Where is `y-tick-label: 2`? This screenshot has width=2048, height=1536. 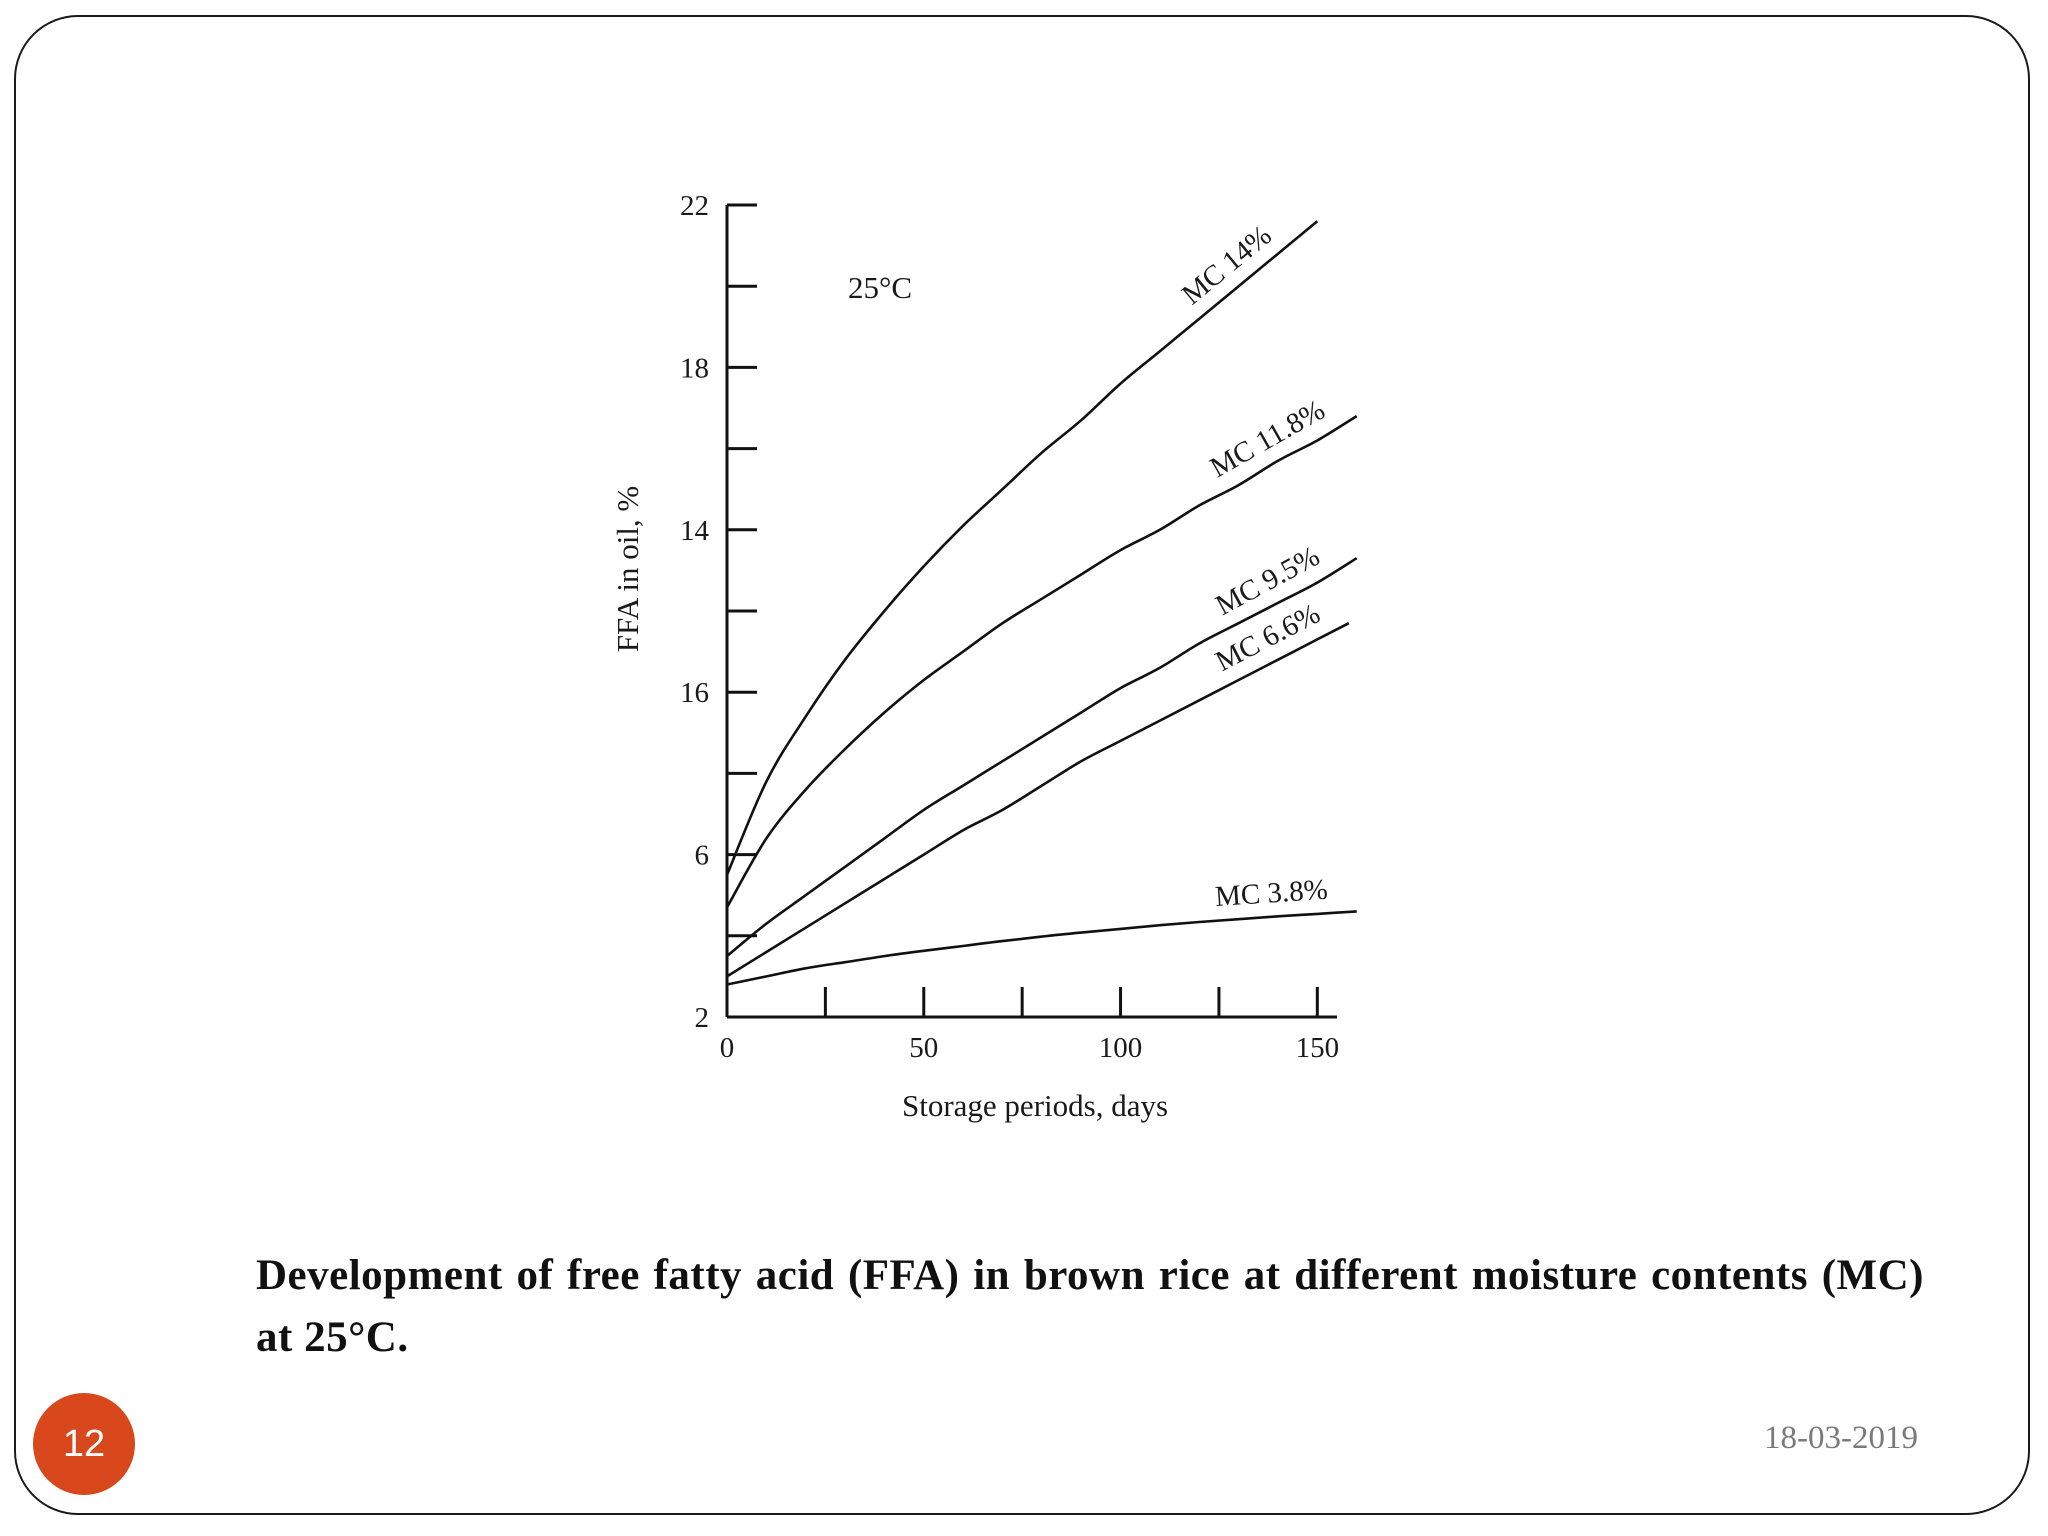 y-tick-label: 2 is located at coordinates (702, 1018).